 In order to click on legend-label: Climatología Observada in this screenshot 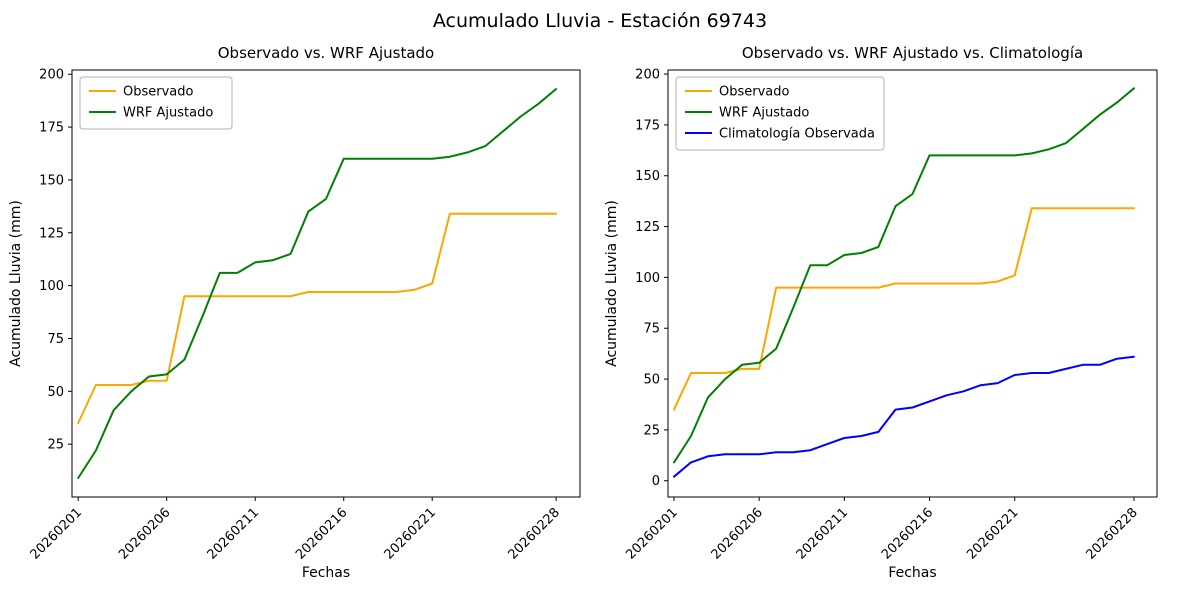, I will do `click(797, 134)`.